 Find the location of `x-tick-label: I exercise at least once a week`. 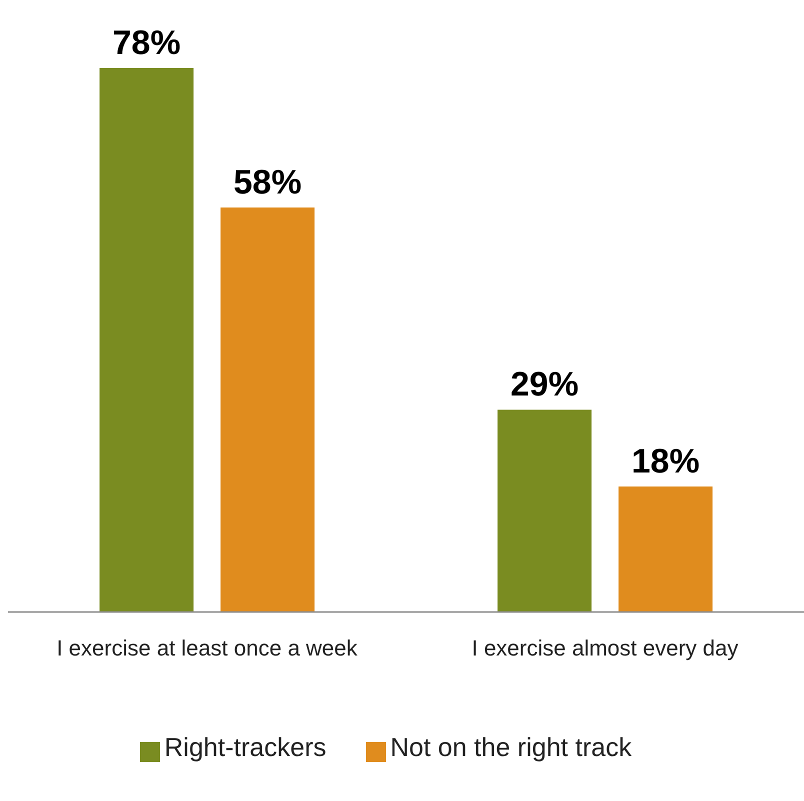

x-tick-label: I exercise at least once a week is located at coordinates (207, 648).